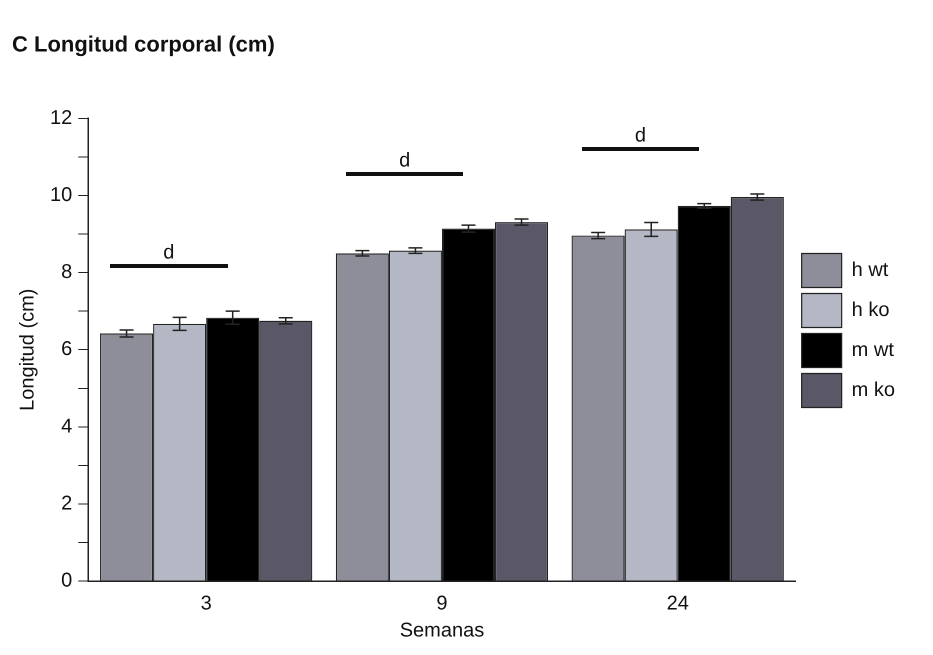  Describe the element at coordinates (61, 195) in the screenshot. I see `y-tick-label: 10` at that location.